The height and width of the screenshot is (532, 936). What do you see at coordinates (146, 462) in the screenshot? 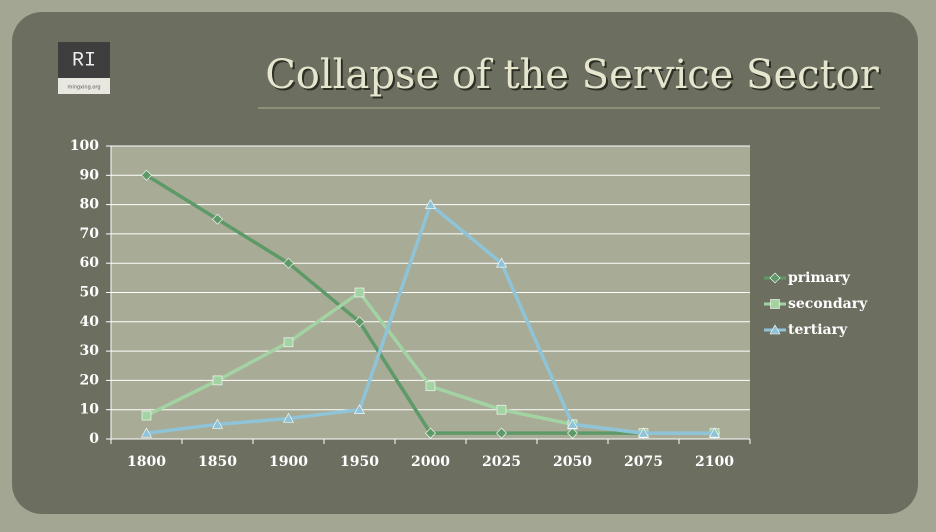
I see `x-tick-label: 1800` at bounding box center [146, 462].